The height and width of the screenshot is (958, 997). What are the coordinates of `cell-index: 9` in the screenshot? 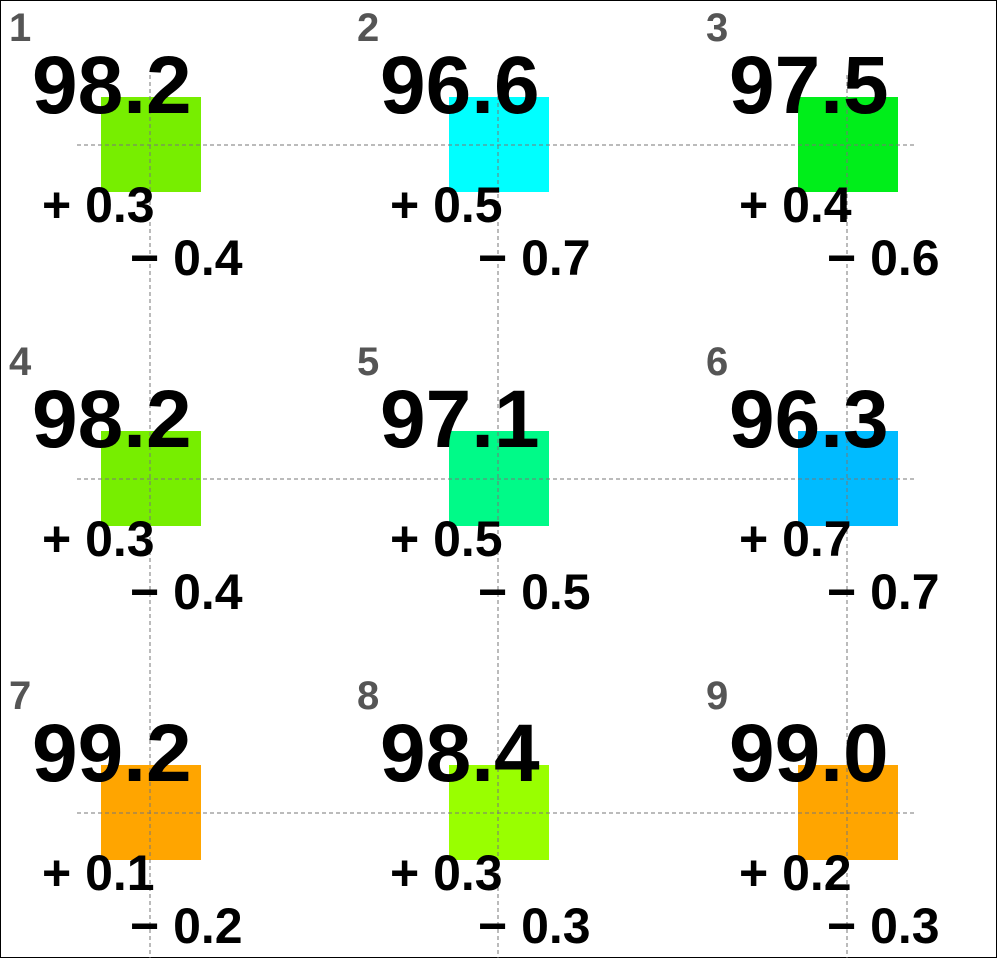 It's located at (717, 696).